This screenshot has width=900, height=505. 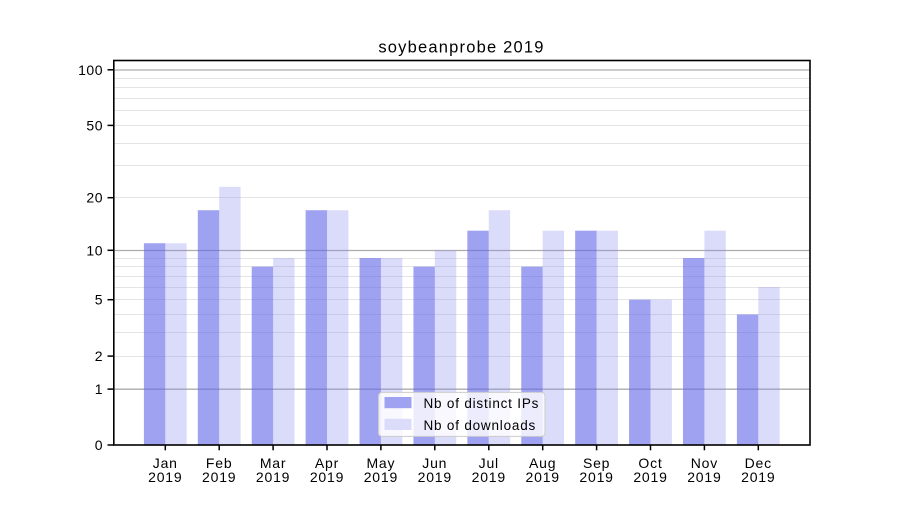 What do you see at coordinates (650, 463) in the screenshot?
I see `svg-text: Oct` at bounding box center [650, 463].